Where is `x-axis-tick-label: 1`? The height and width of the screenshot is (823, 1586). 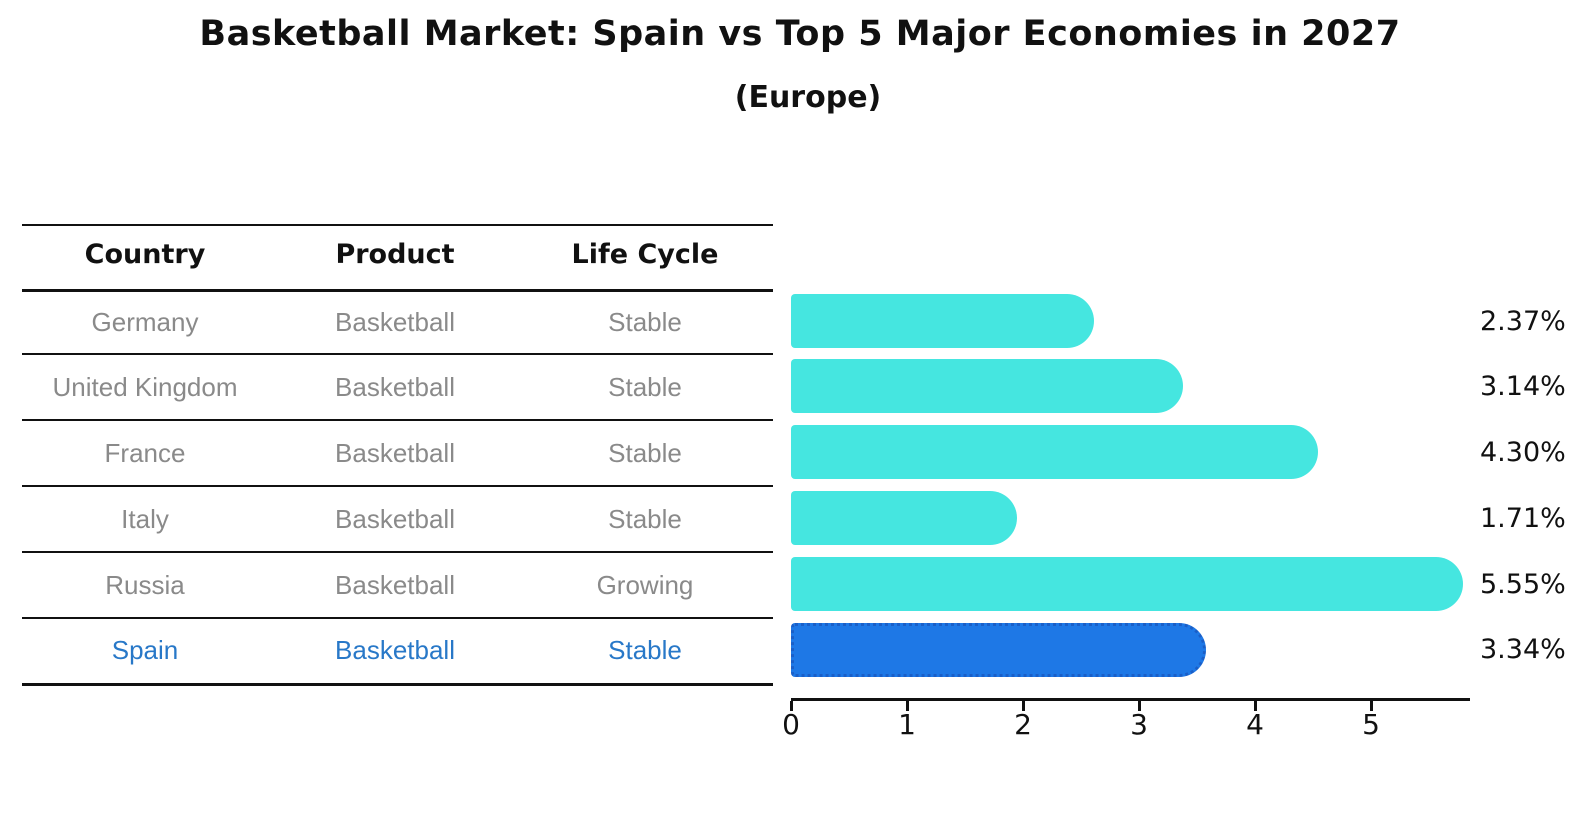 x-axis-tick-label: 1 is located at coordinates (907, 724).